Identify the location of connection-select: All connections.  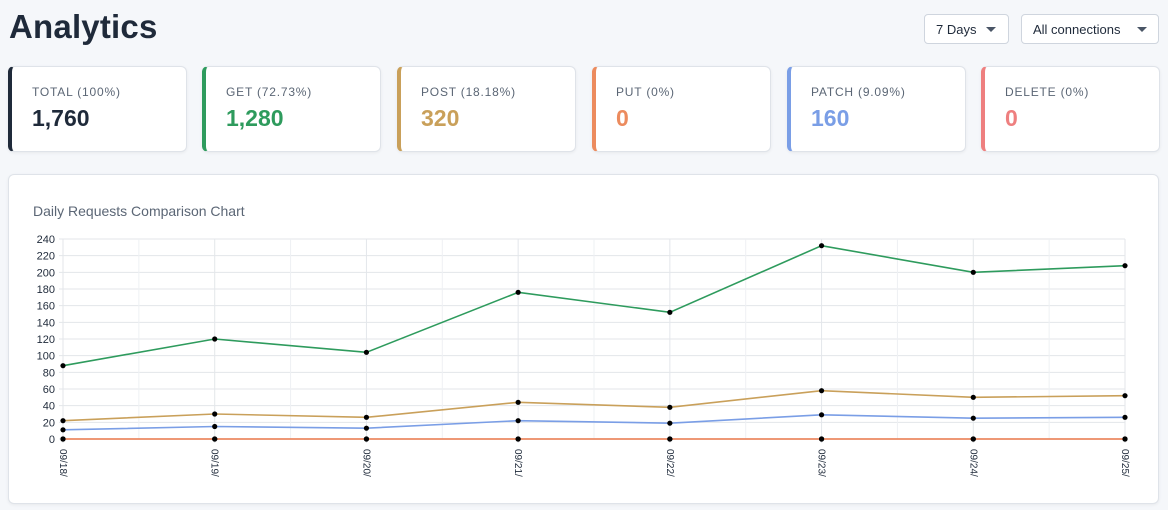
(1090, 29).